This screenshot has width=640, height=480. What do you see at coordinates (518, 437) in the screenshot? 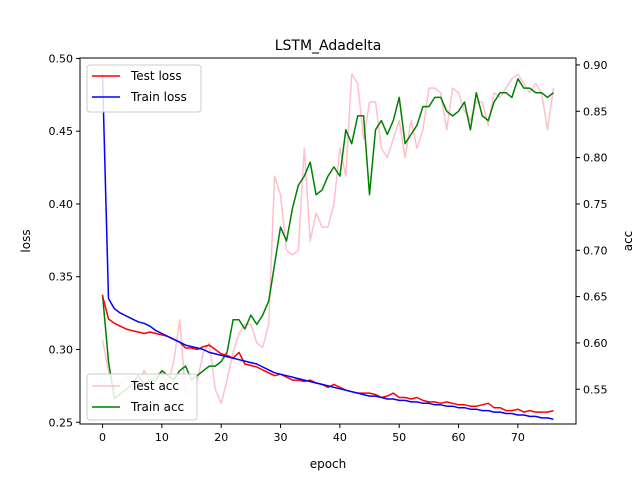
I see `x-tick-label: 70` at bounding box center [518, 437].